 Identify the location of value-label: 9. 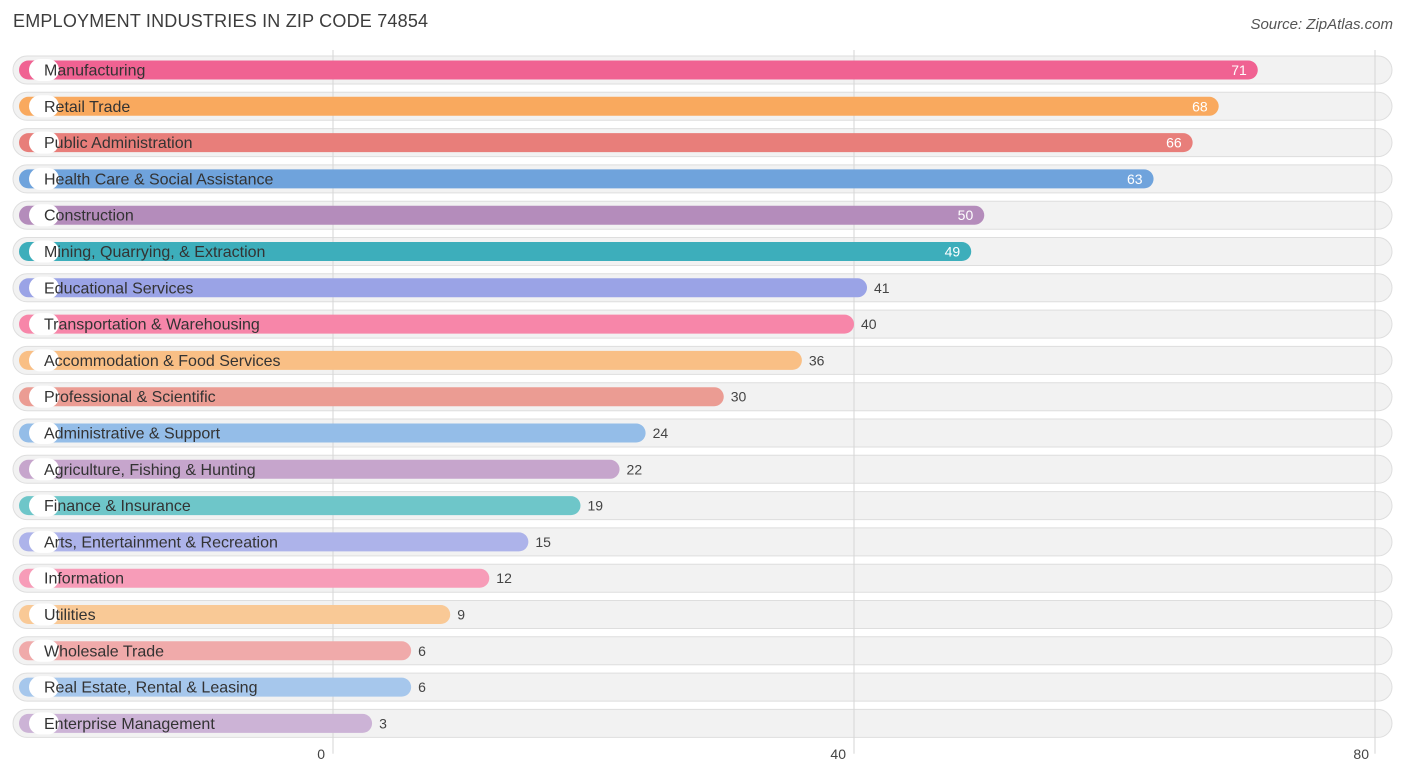
(461, 615).